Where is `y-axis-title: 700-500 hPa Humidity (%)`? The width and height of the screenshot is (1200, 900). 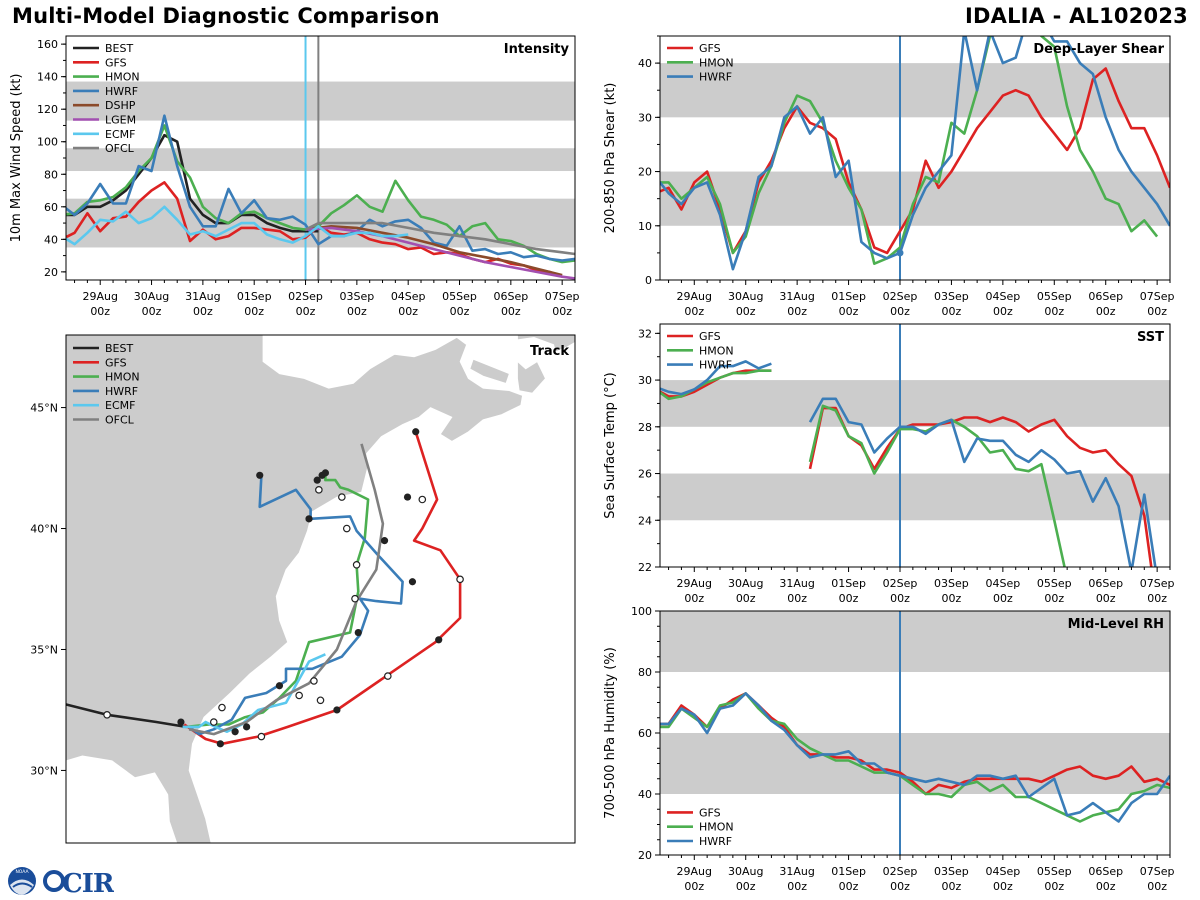 y-axis-title: 700-500 hPa Humidity (%) is located at coordinates (610, 733).